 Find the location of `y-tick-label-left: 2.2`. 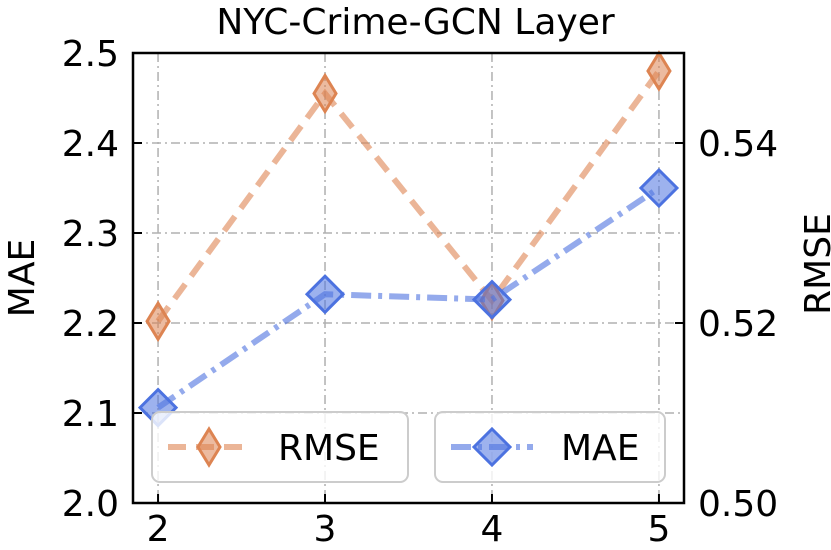

y-tick-label-left: 2.2 is located at coordinates (90, 324).